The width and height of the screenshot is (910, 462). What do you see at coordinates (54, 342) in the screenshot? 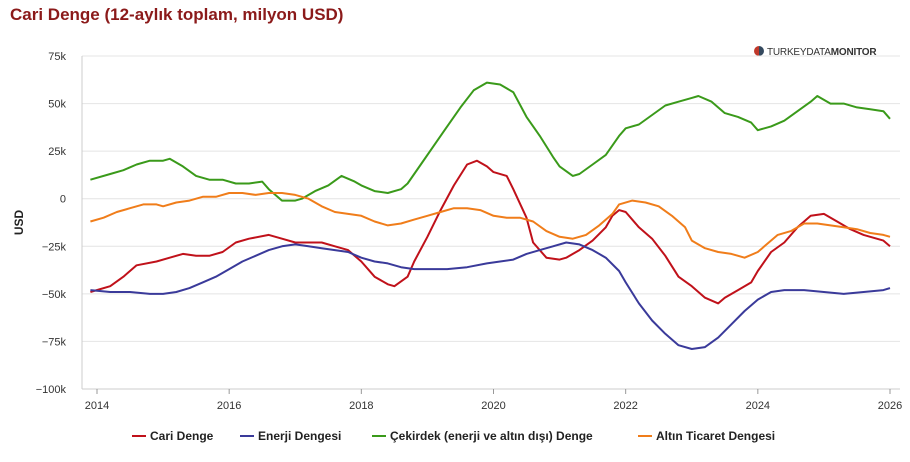
I see `y-tick-label: −75k` at bounding box center [54, 342].